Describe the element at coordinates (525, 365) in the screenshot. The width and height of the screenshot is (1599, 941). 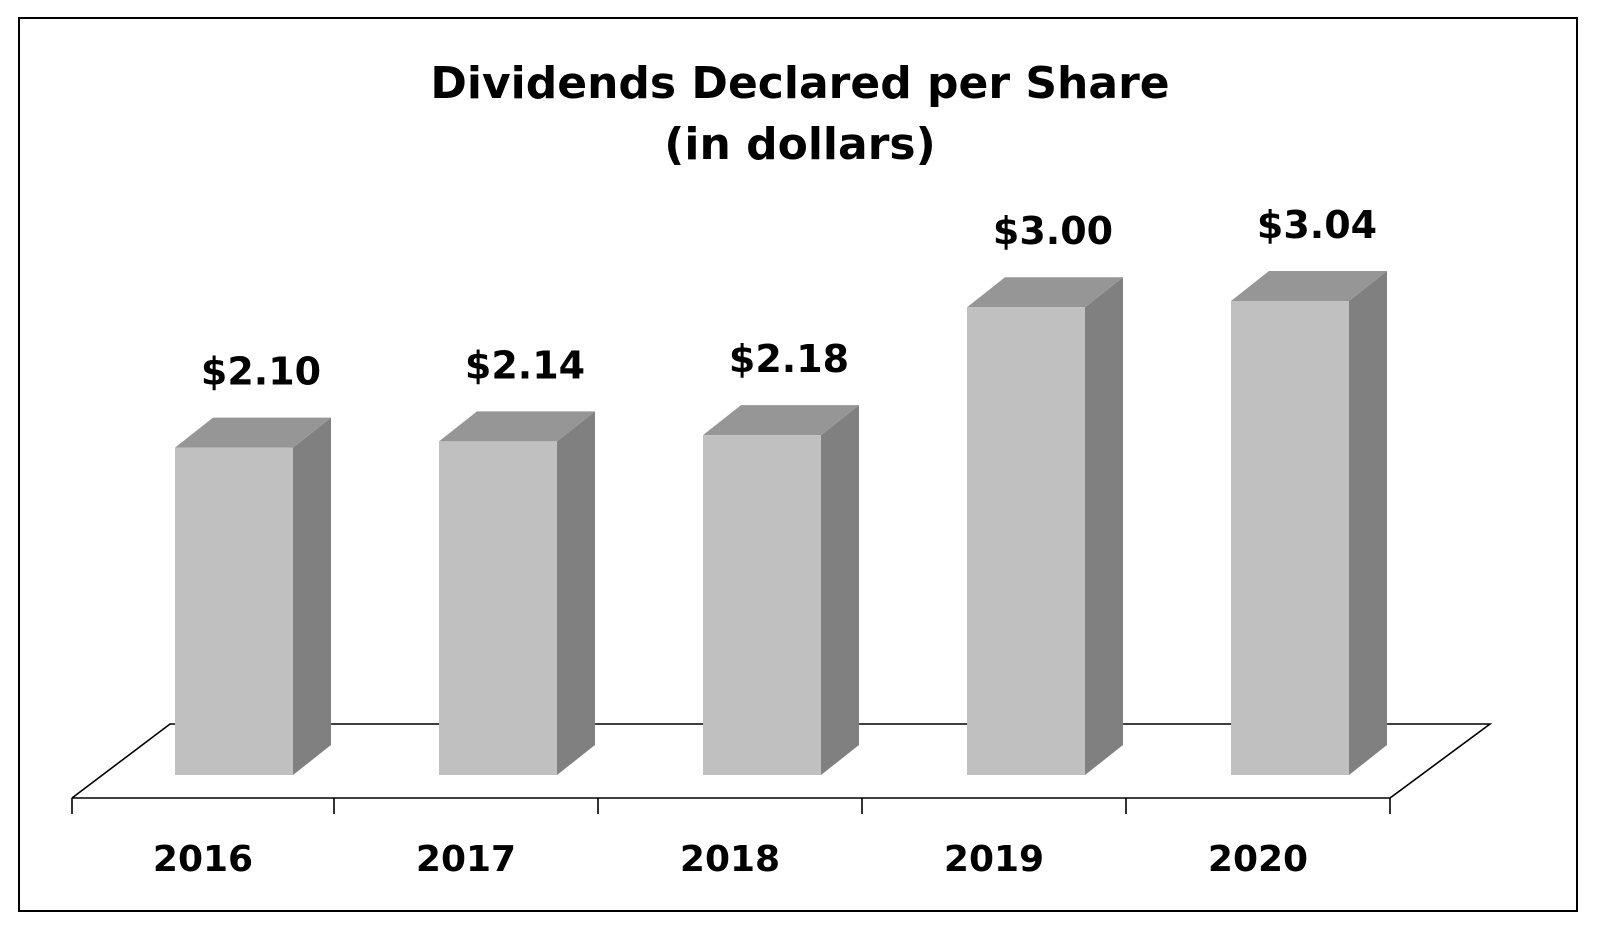
I see `data-label-2017: $2.14` at that location.